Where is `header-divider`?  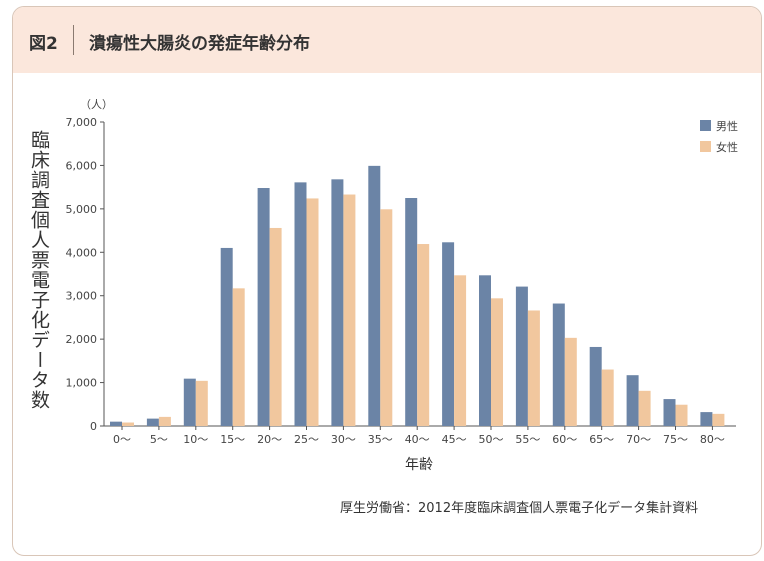
header-divider is located at coordinates (73, 40).